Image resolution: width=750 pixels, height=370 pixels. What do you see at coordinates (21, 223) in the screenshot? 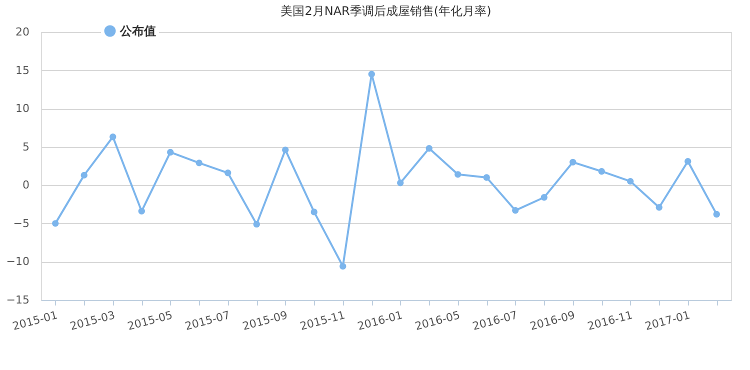
I see `y-tick-label: −5` at bounding box center [21, 223].